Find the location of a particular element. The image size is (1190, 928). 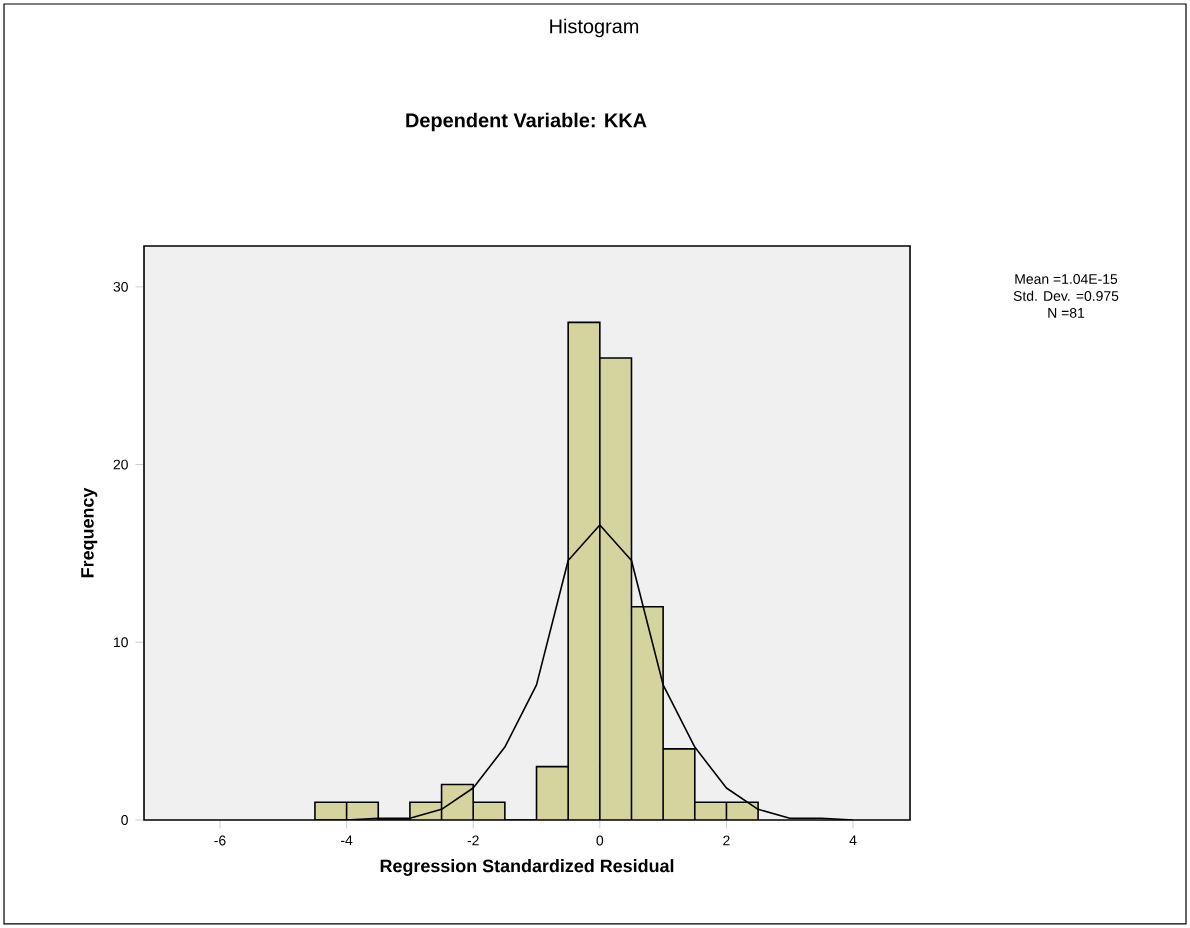

y-axis-title: Frequency is located at coordinates (89, 532).